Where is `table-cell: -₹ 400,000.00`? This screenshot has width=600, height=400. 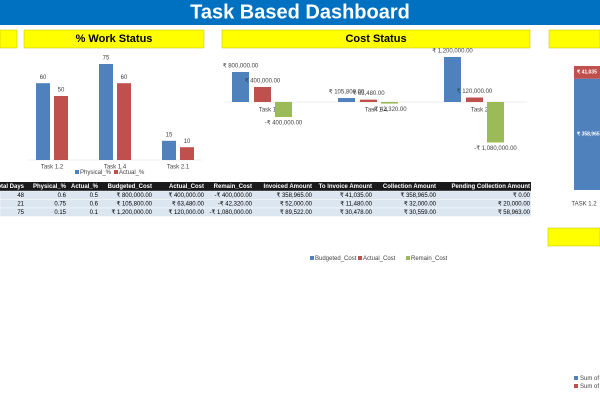
table-cell: -₹ 400,000.00 is located at coordinates (233, 195).